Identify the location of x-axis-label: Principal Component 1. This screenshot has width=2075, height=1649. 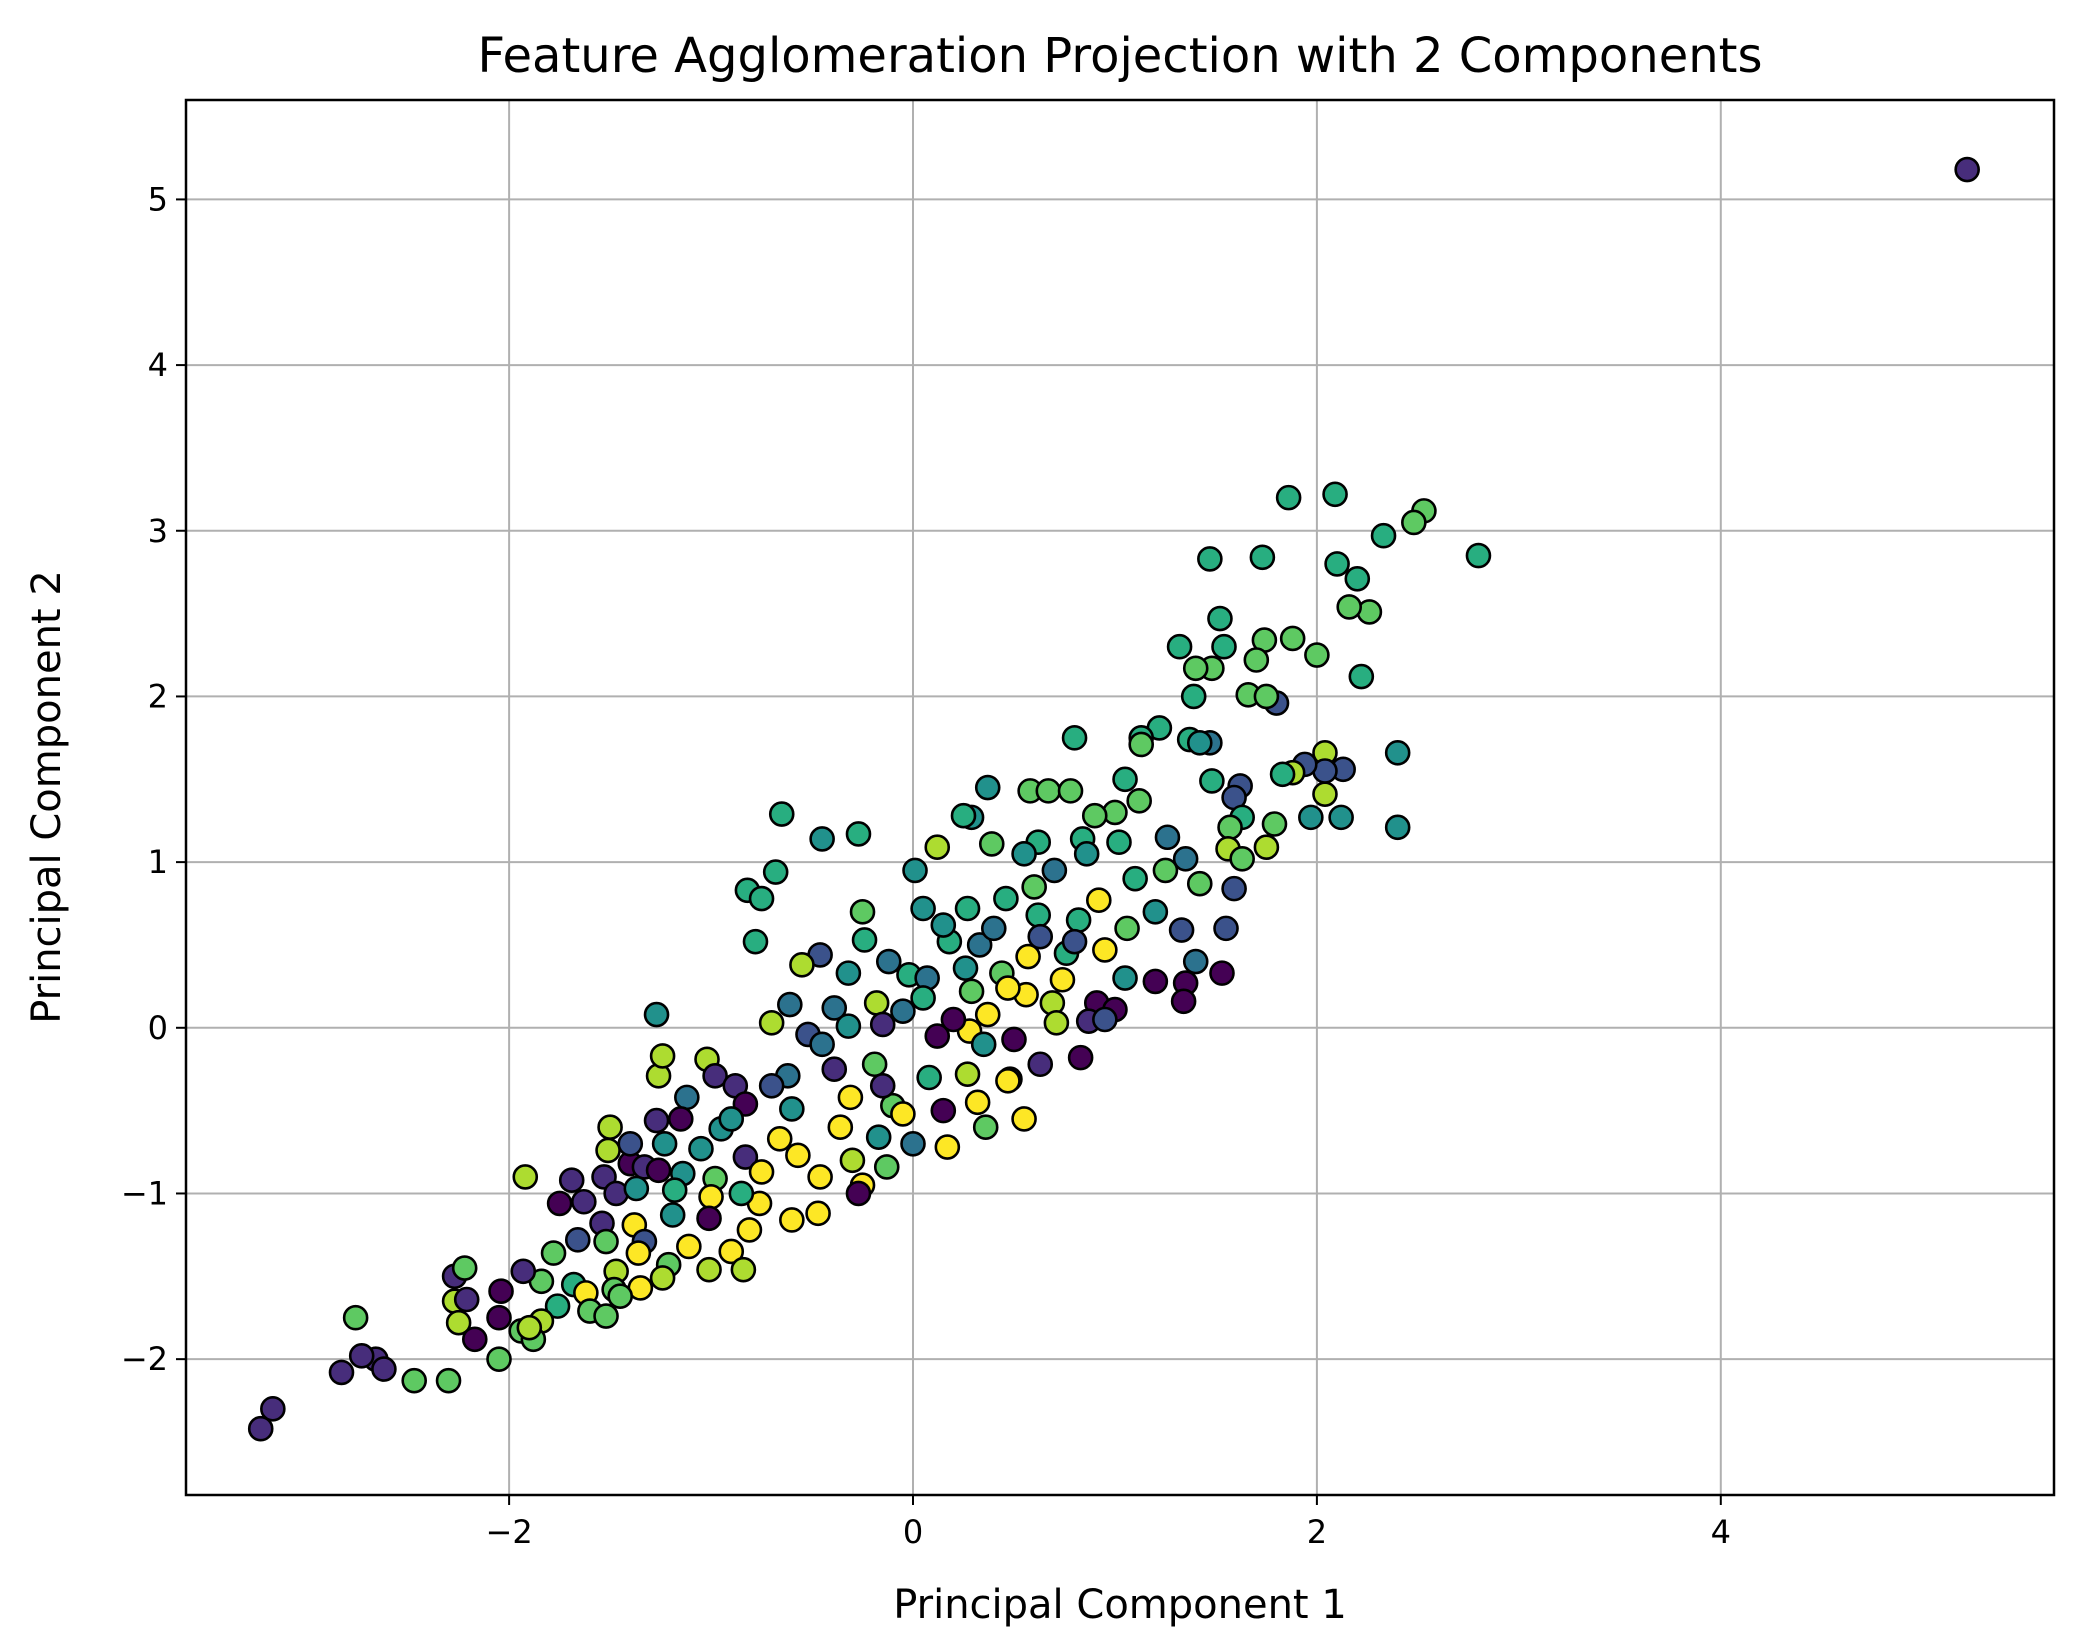
(1120, 1605).